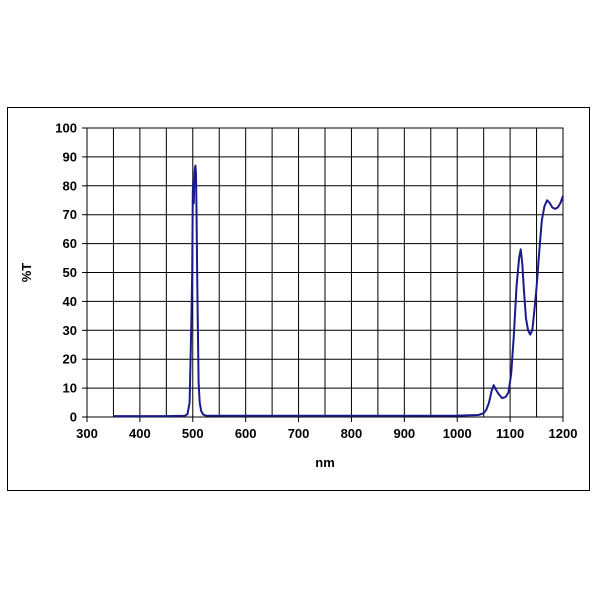 The width and height of the screenshot is (597, 597). I want to click on x-tick-label: 700, so click(299, 433).